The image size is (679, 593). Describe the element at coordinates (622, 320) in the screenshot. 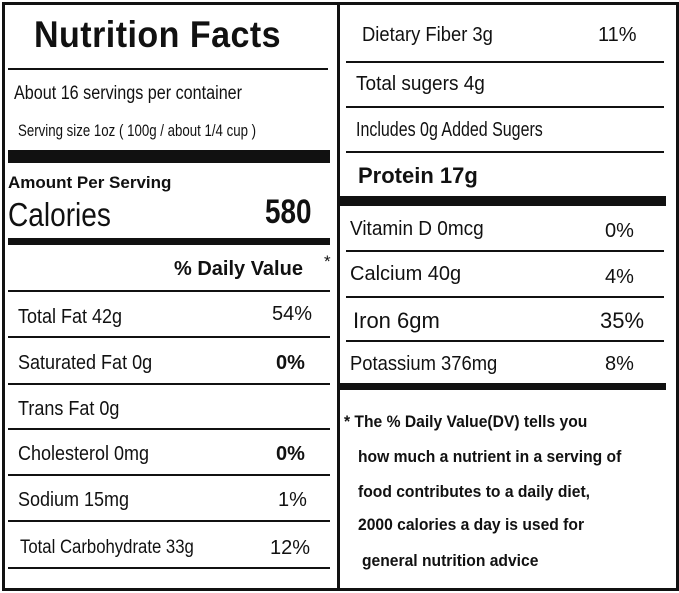

I see `iron-dv: 35%` at that location.